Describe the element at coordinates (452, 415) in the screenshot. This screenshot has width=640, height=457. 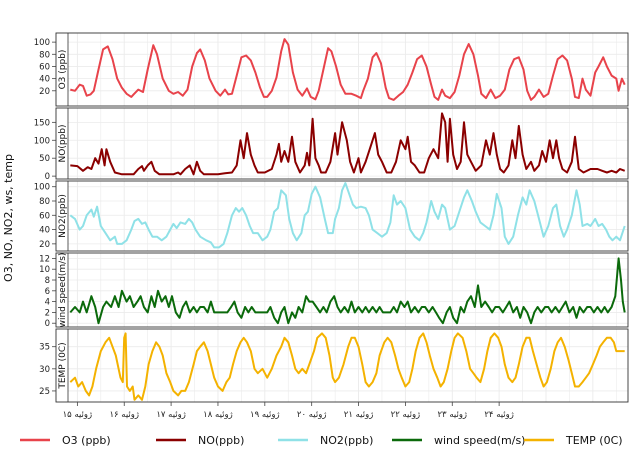
I see `x-tick-label: ۲۳ ژوئیه` at that location.